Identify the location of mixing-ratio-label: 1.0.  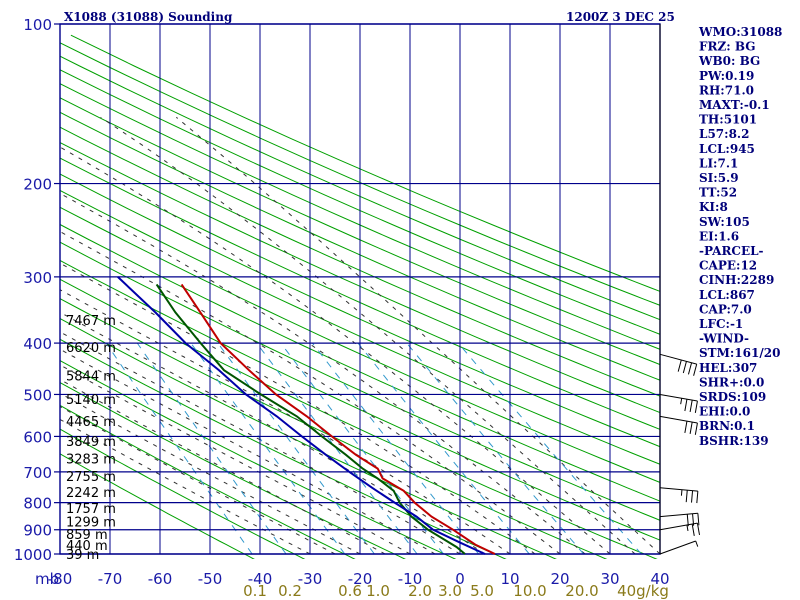
(378, 591).